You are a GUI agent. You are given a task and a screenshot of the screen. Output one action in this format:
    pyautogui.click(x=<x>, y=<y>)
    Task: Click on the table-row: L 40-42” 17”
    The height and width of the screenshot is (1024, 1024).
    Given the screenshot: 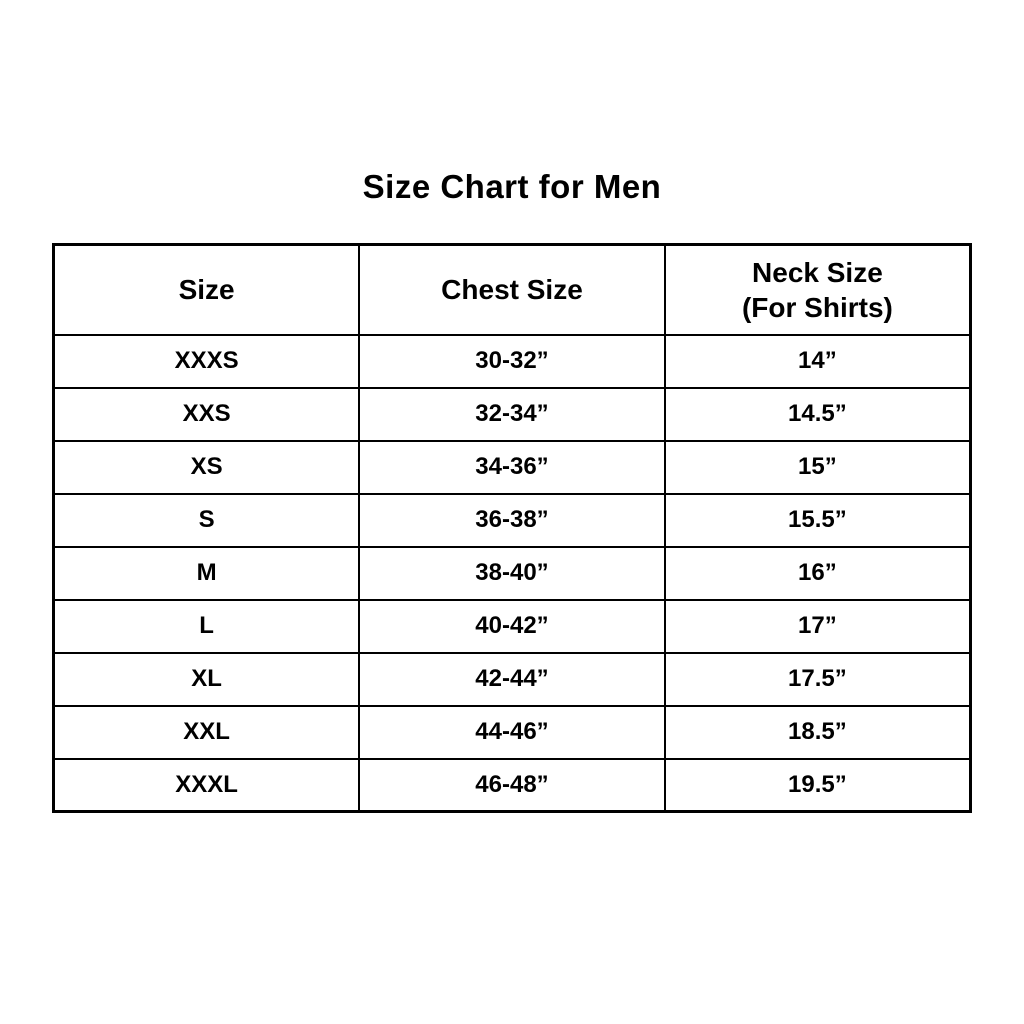 What is the action you would take?
    pyautogui.click(x=512, y=626)
    